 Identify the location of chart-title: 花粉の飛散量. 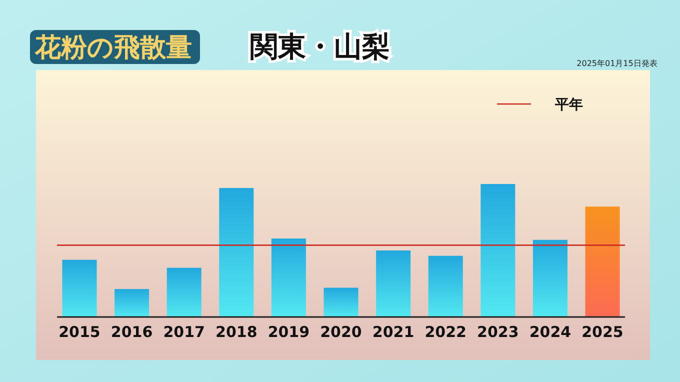
(113, 48).